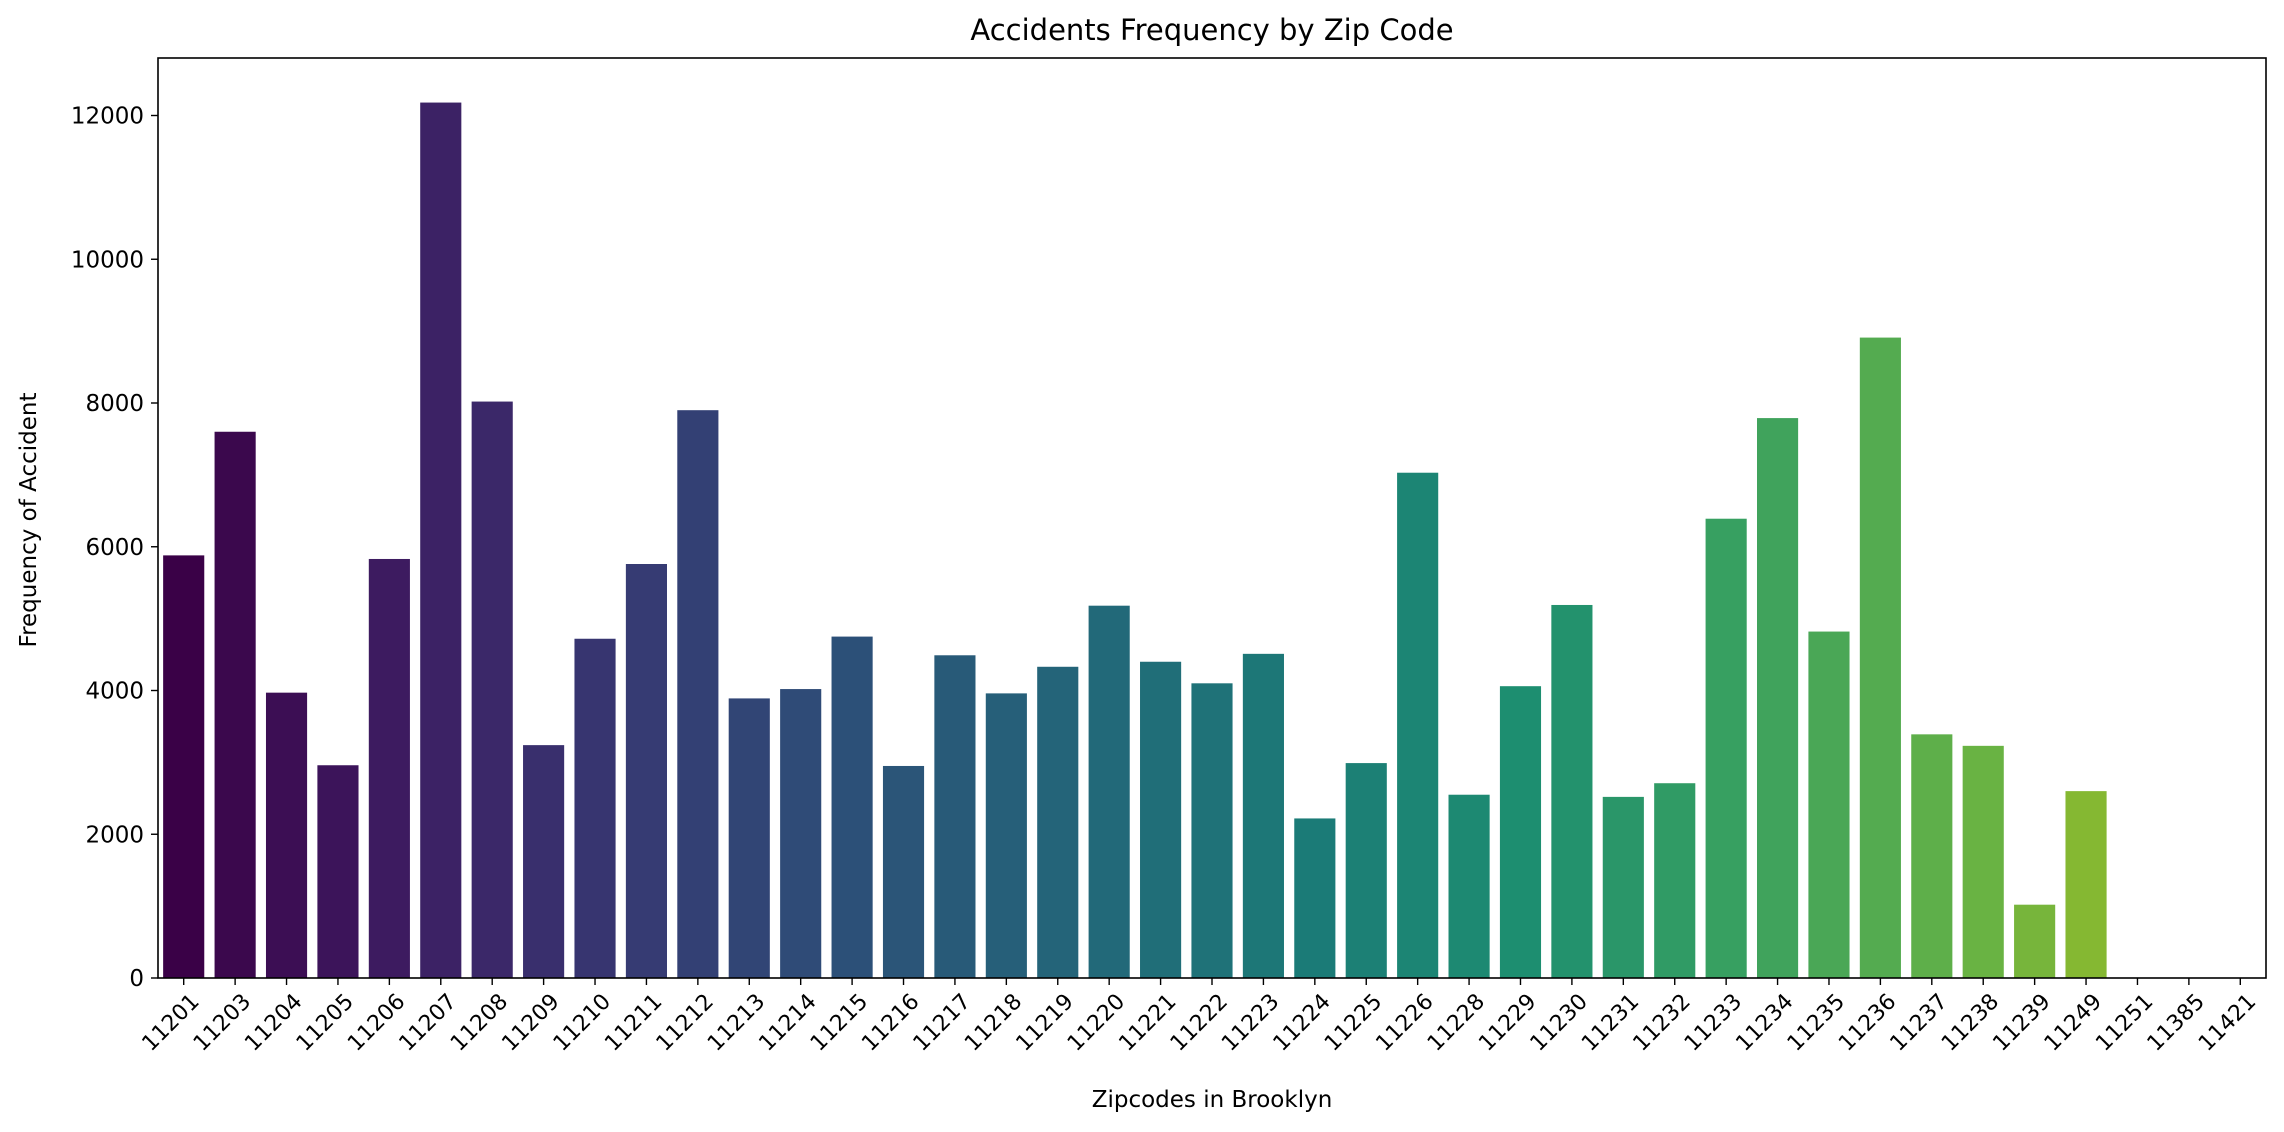 This screenshot has height=1132, width=2284. What do you see at coordinates (114, 404) in the screenshot?
I see `y-tick-label-8000: 8000` at bounding box center [114, 404].